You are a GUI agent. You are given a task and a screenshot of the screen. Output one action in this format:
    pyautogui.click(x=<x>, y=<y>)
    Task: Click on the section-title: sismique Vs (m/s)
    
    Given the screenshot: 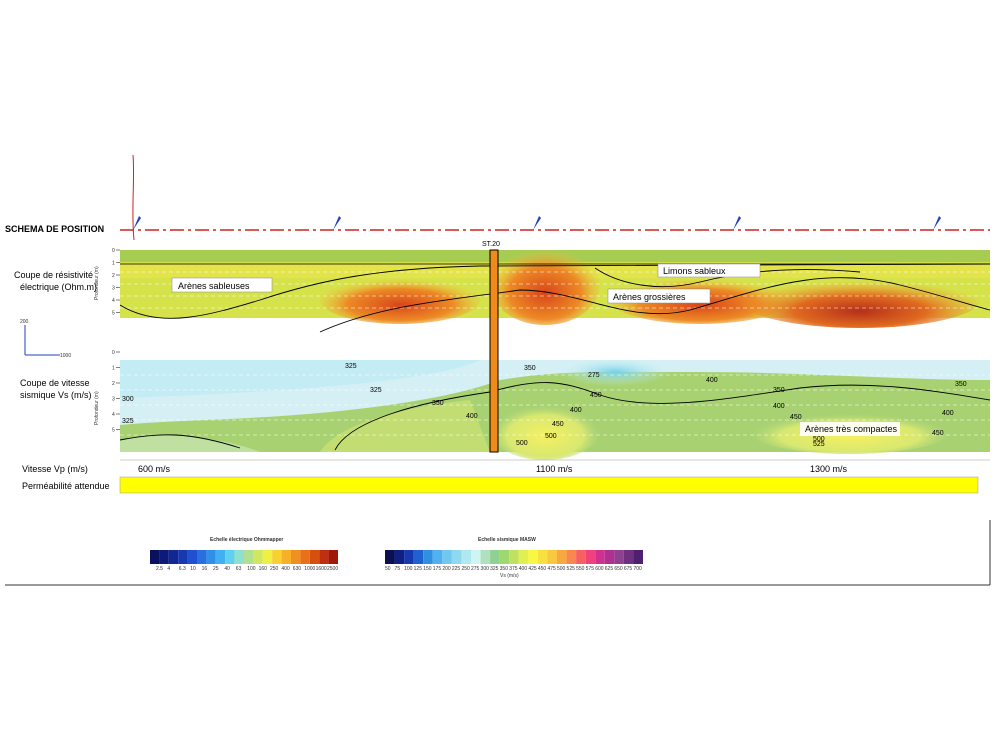 What is the action you would take?
    pyautogui.click(x=56, y=395)
    